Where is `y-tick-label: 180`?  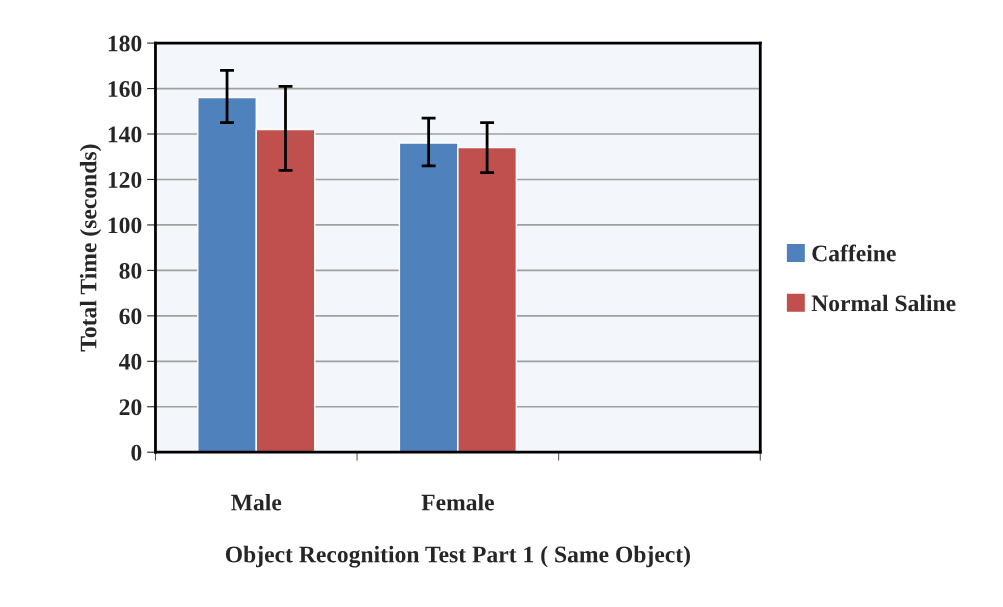
y-tick-label: 180 is located at coordinates (125, 43).